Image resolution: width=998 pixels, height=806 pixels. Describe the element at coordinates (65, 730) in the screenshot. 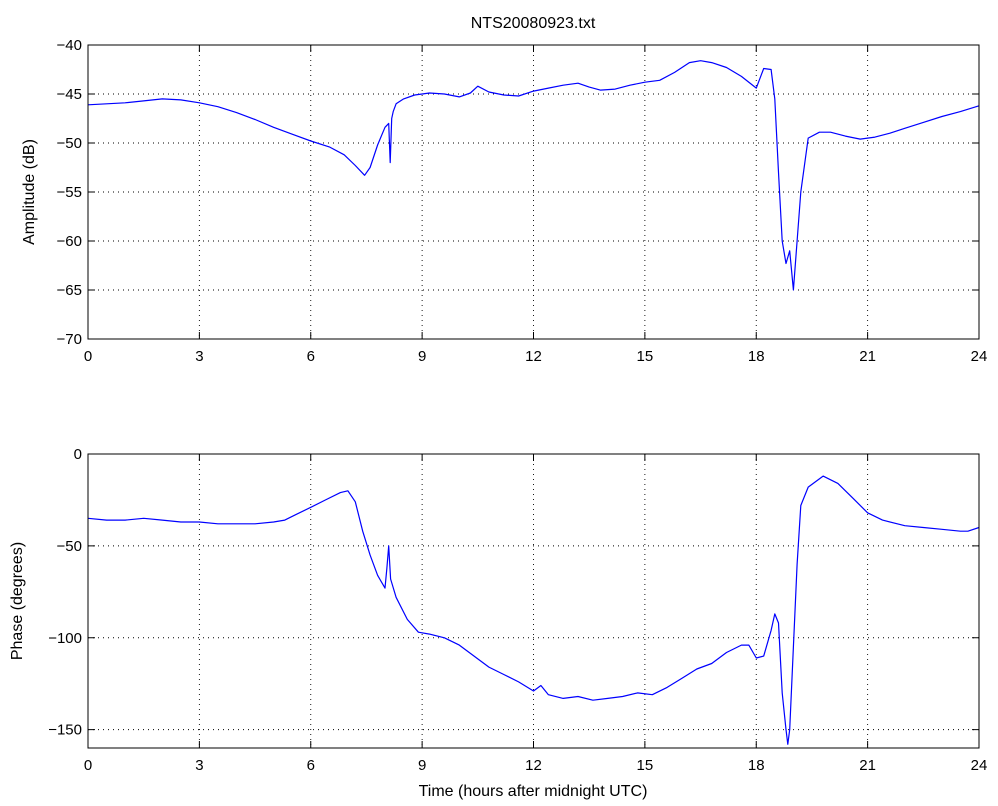

I see `phase-y-tick-label: −150` at that location.